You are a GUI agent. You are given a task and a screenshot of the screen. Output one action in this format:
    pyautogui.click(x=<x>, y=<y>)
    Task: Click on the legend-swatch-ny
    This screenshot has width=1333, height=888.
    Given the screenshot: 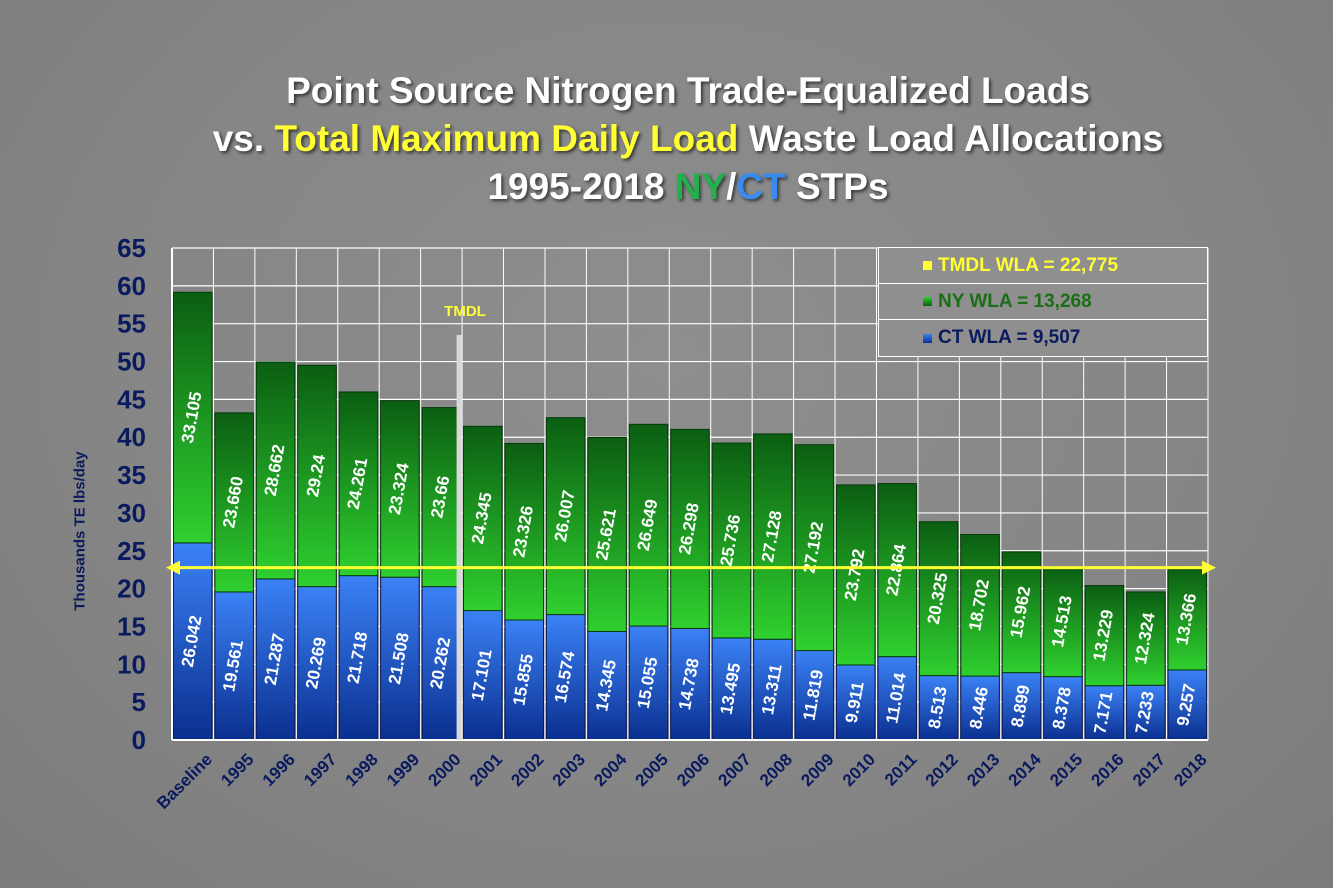 What is the action you would take?
    pyautogui.click(x=927, y=301)
    